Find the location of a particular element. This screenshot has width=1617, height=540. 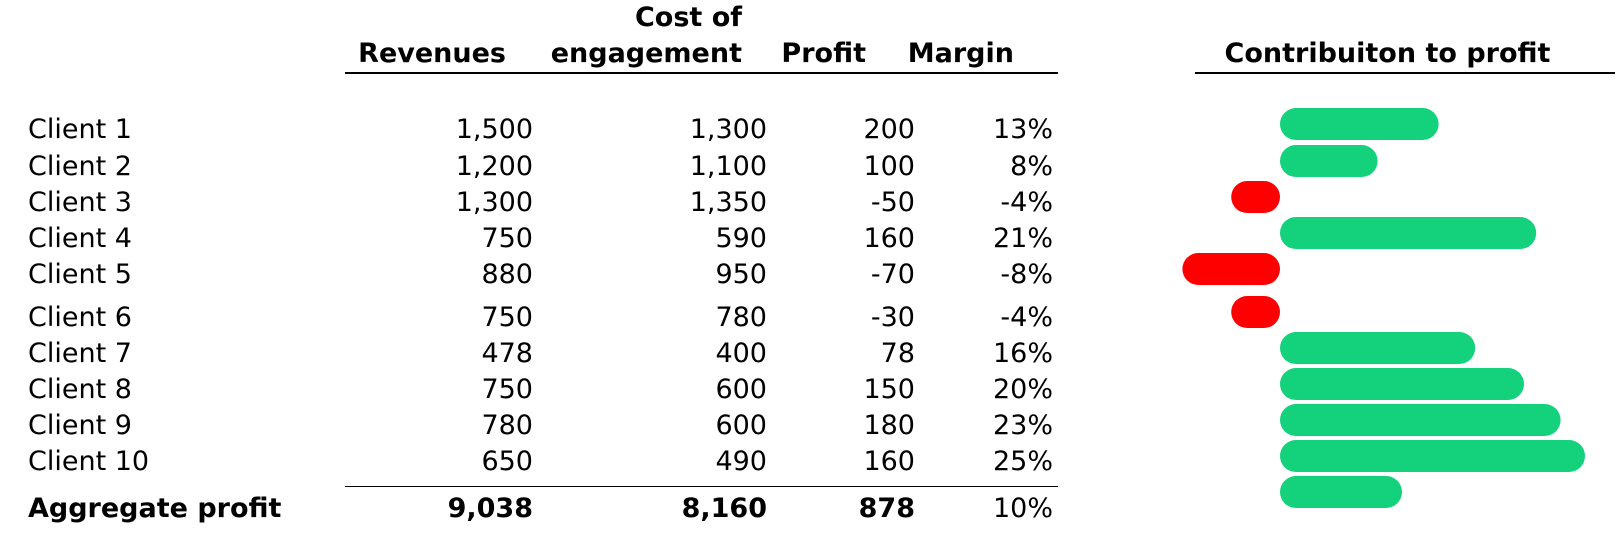

total-profit: 878 is located at coordinates (886, 508).